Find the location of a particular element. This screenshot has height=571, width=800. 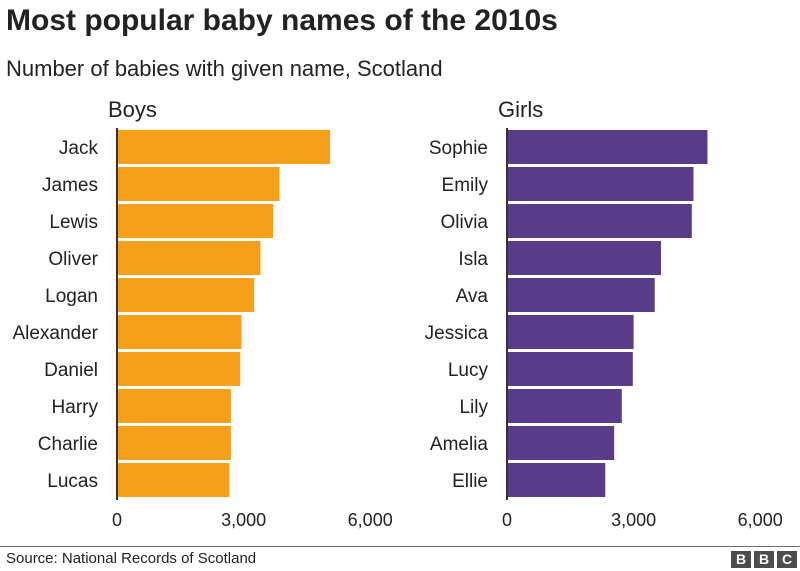

girls-tick-label: 3,000 is located at coordinates (633, 520).